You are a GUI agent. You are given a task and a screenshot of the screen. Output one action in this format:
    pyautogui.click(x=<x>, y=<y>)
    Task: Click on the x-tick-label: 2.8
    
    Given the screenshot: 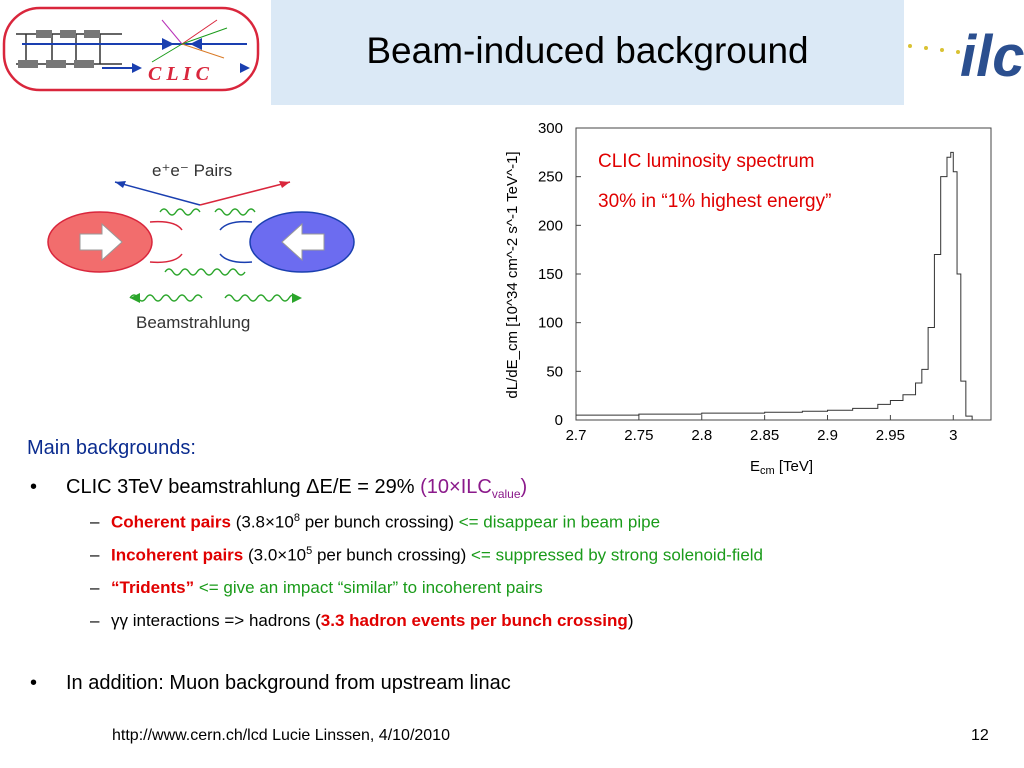 What is the action you would take?
    pyautogui.click(x=701, y=435)
    